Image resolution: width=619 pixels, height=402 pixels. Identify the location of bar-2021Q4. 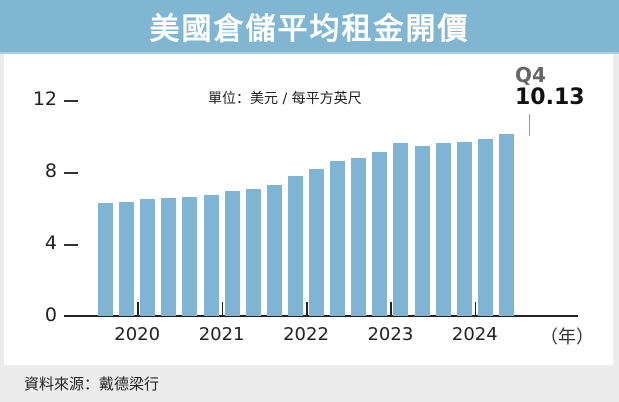
(253, 252).